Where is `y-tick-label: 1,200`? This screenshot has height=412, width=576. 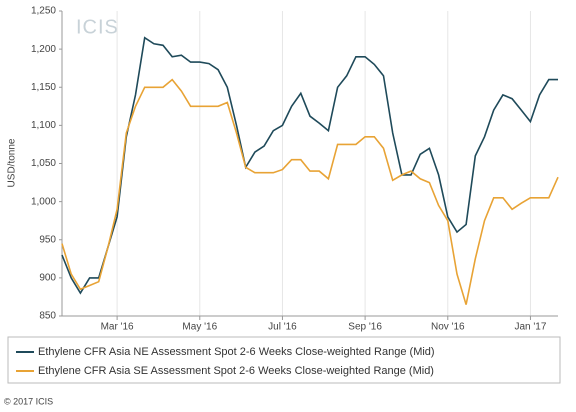
y-tick-label: 1,200 is located at coordinates (43, 49).